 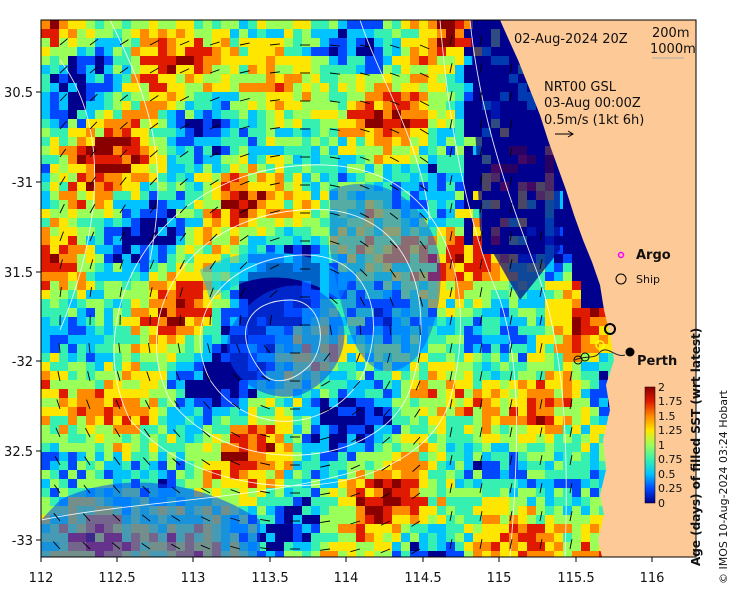 What do you see at coordinates (592, 103) in the screenshot?
I see `current-time: 03-Aug 00:00Z` at bounding box center [592, 103].